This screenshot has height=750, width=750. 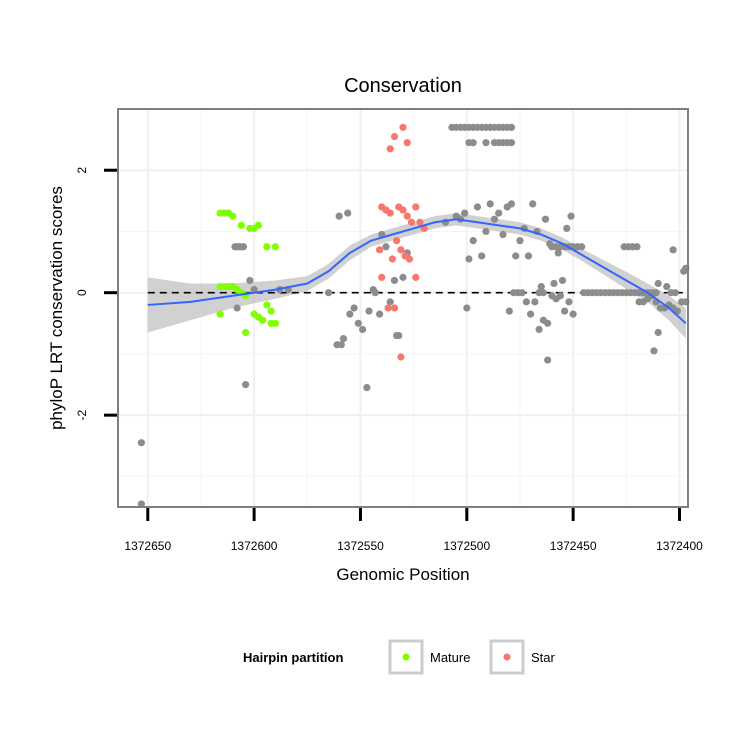 What do you see at coordinates (402, 574) in the screenshot?
I see `x-axis-label: Genomic Position` at bounding box center [402, 574].